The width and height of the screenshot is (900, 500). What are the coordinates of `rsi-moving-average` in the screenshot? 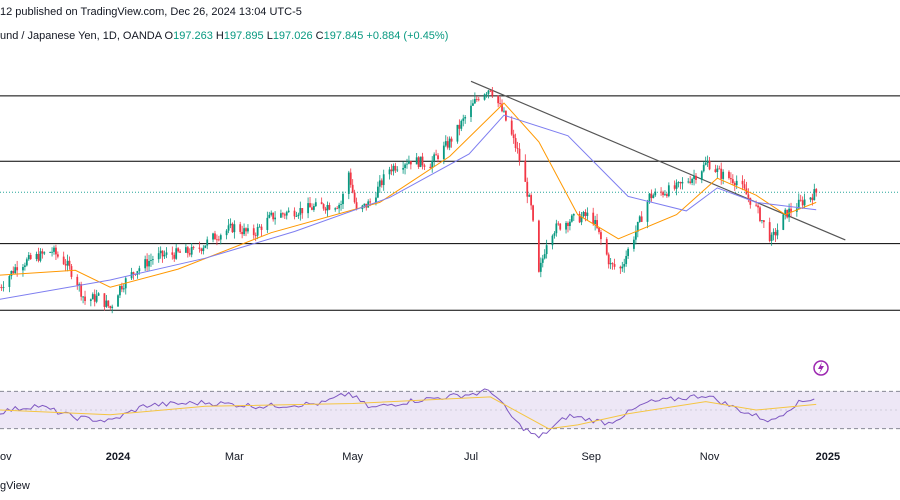 It's located at (408, 413).